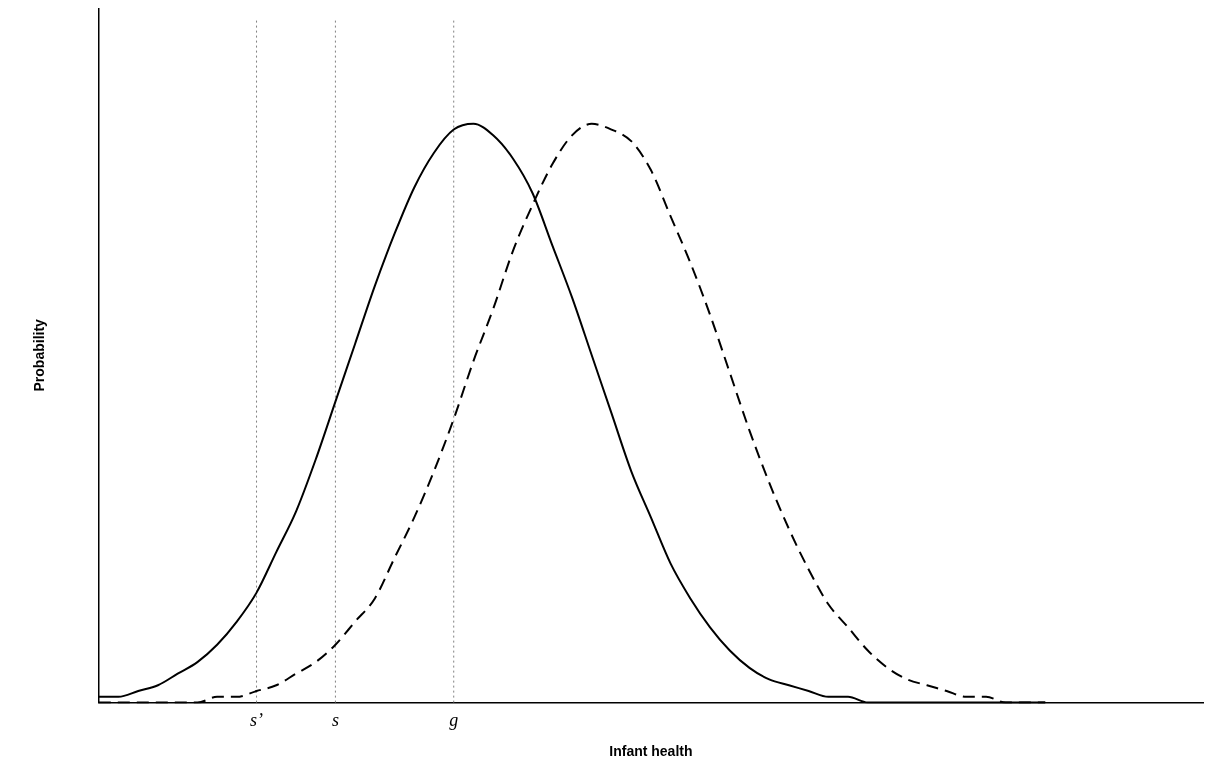 This screenshot has width=1219, height=777. I want to click on x-tick-label: g, so click(454, 720).